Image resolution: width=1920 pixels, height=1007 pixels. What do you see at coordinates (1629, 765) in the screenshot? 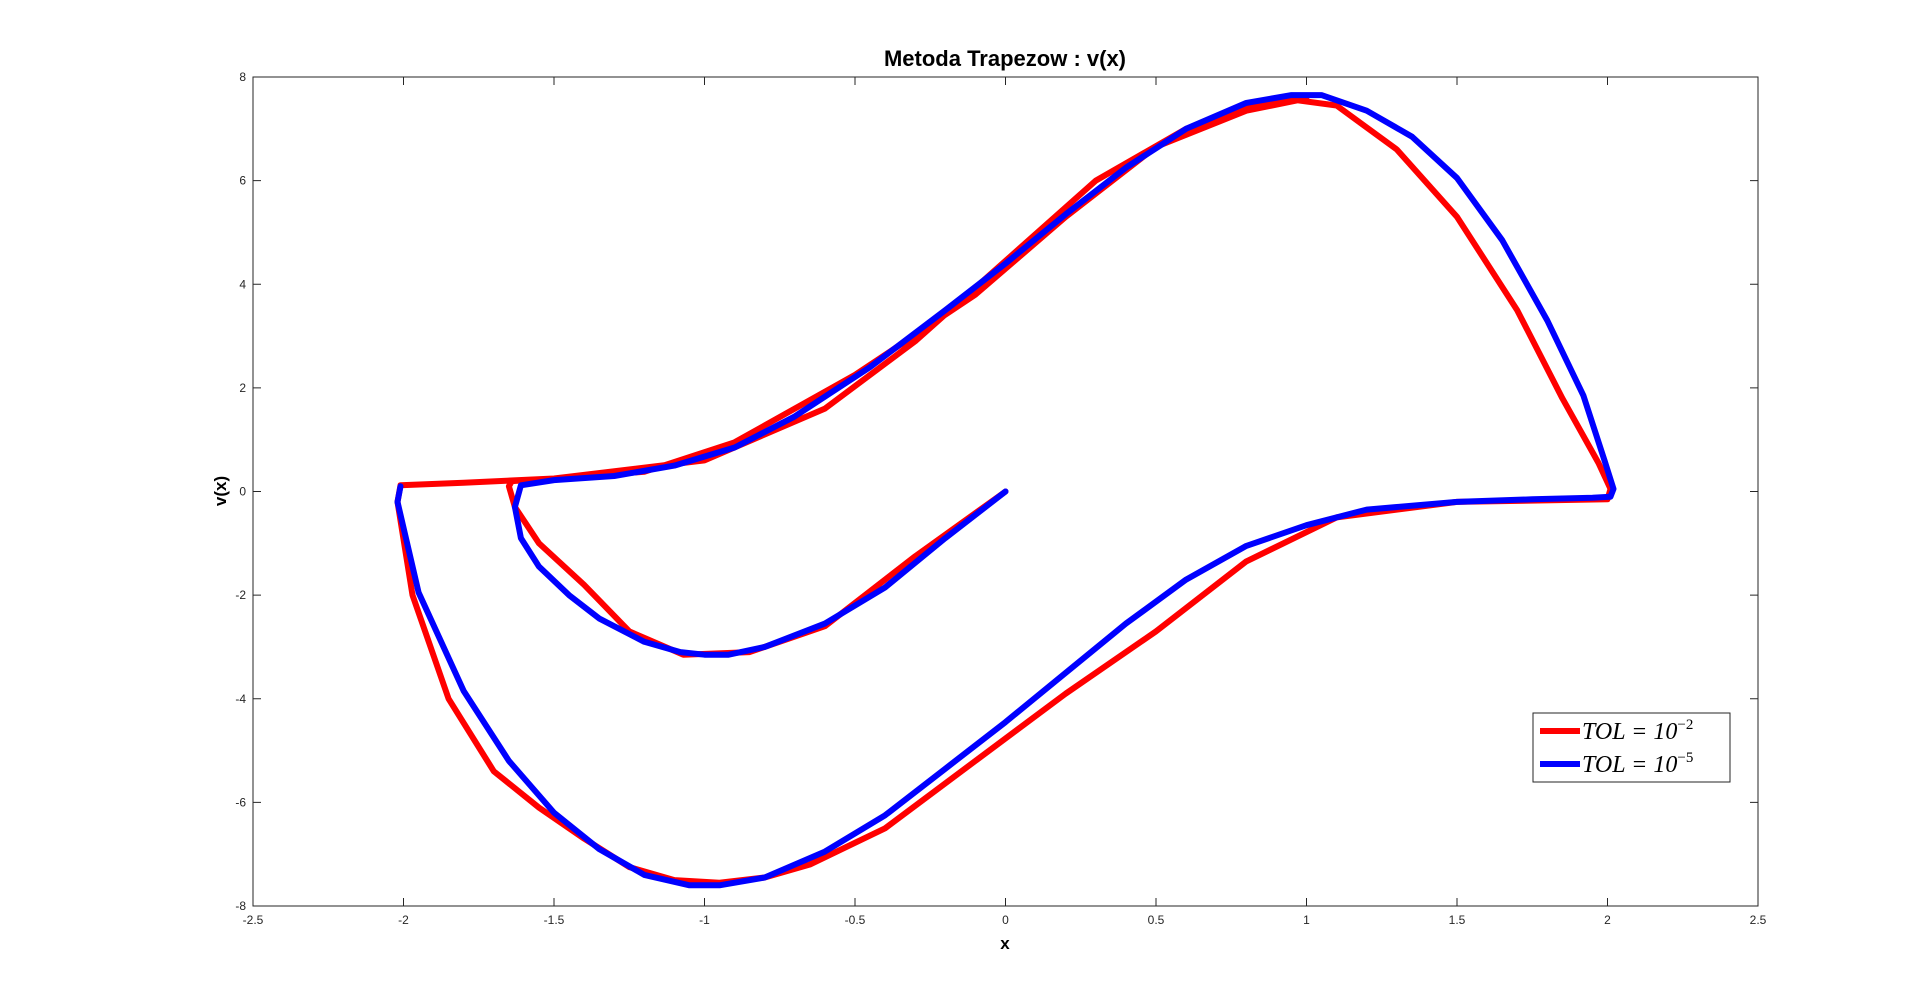
I see `legend-label-series-2-base: TOL = 10` at bounding box center [1629, 765].